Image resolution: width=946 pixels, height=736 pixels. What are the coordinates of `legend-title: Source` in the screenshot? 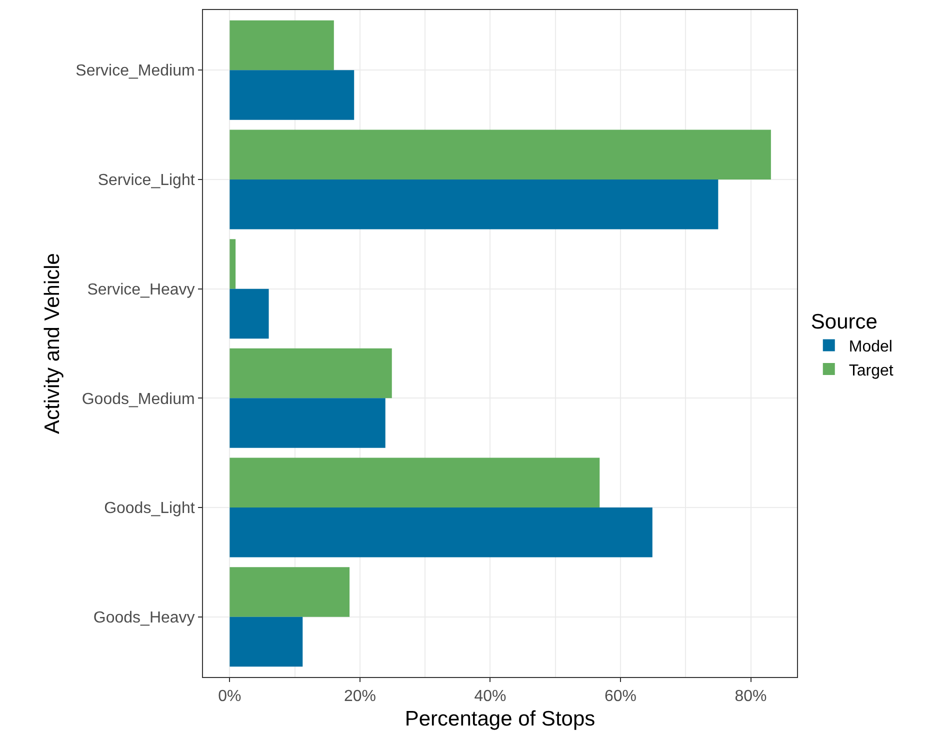 It's located at (844, 322).